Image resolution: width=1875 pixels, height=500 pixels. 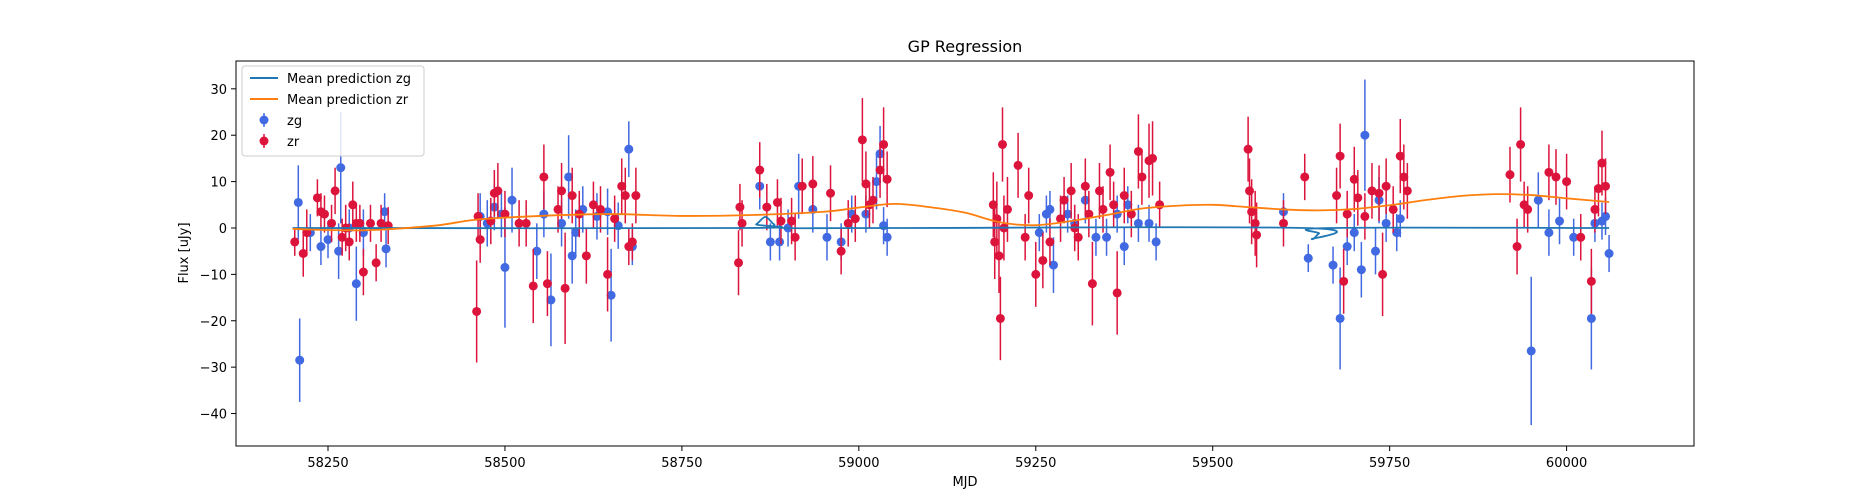 I want to click on x-tick-label: 59000, so click(x=858, y=463).